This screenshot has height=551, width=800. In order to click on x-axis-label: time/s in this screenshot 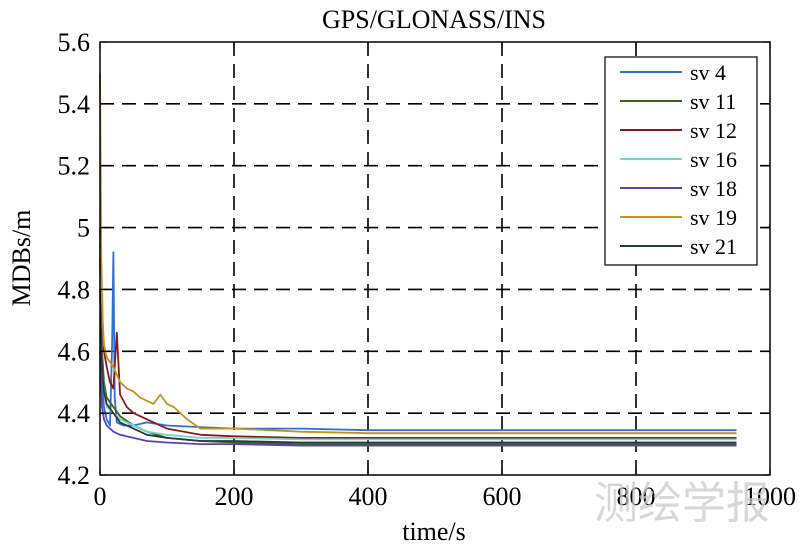, I will do `click(434, 531)`.